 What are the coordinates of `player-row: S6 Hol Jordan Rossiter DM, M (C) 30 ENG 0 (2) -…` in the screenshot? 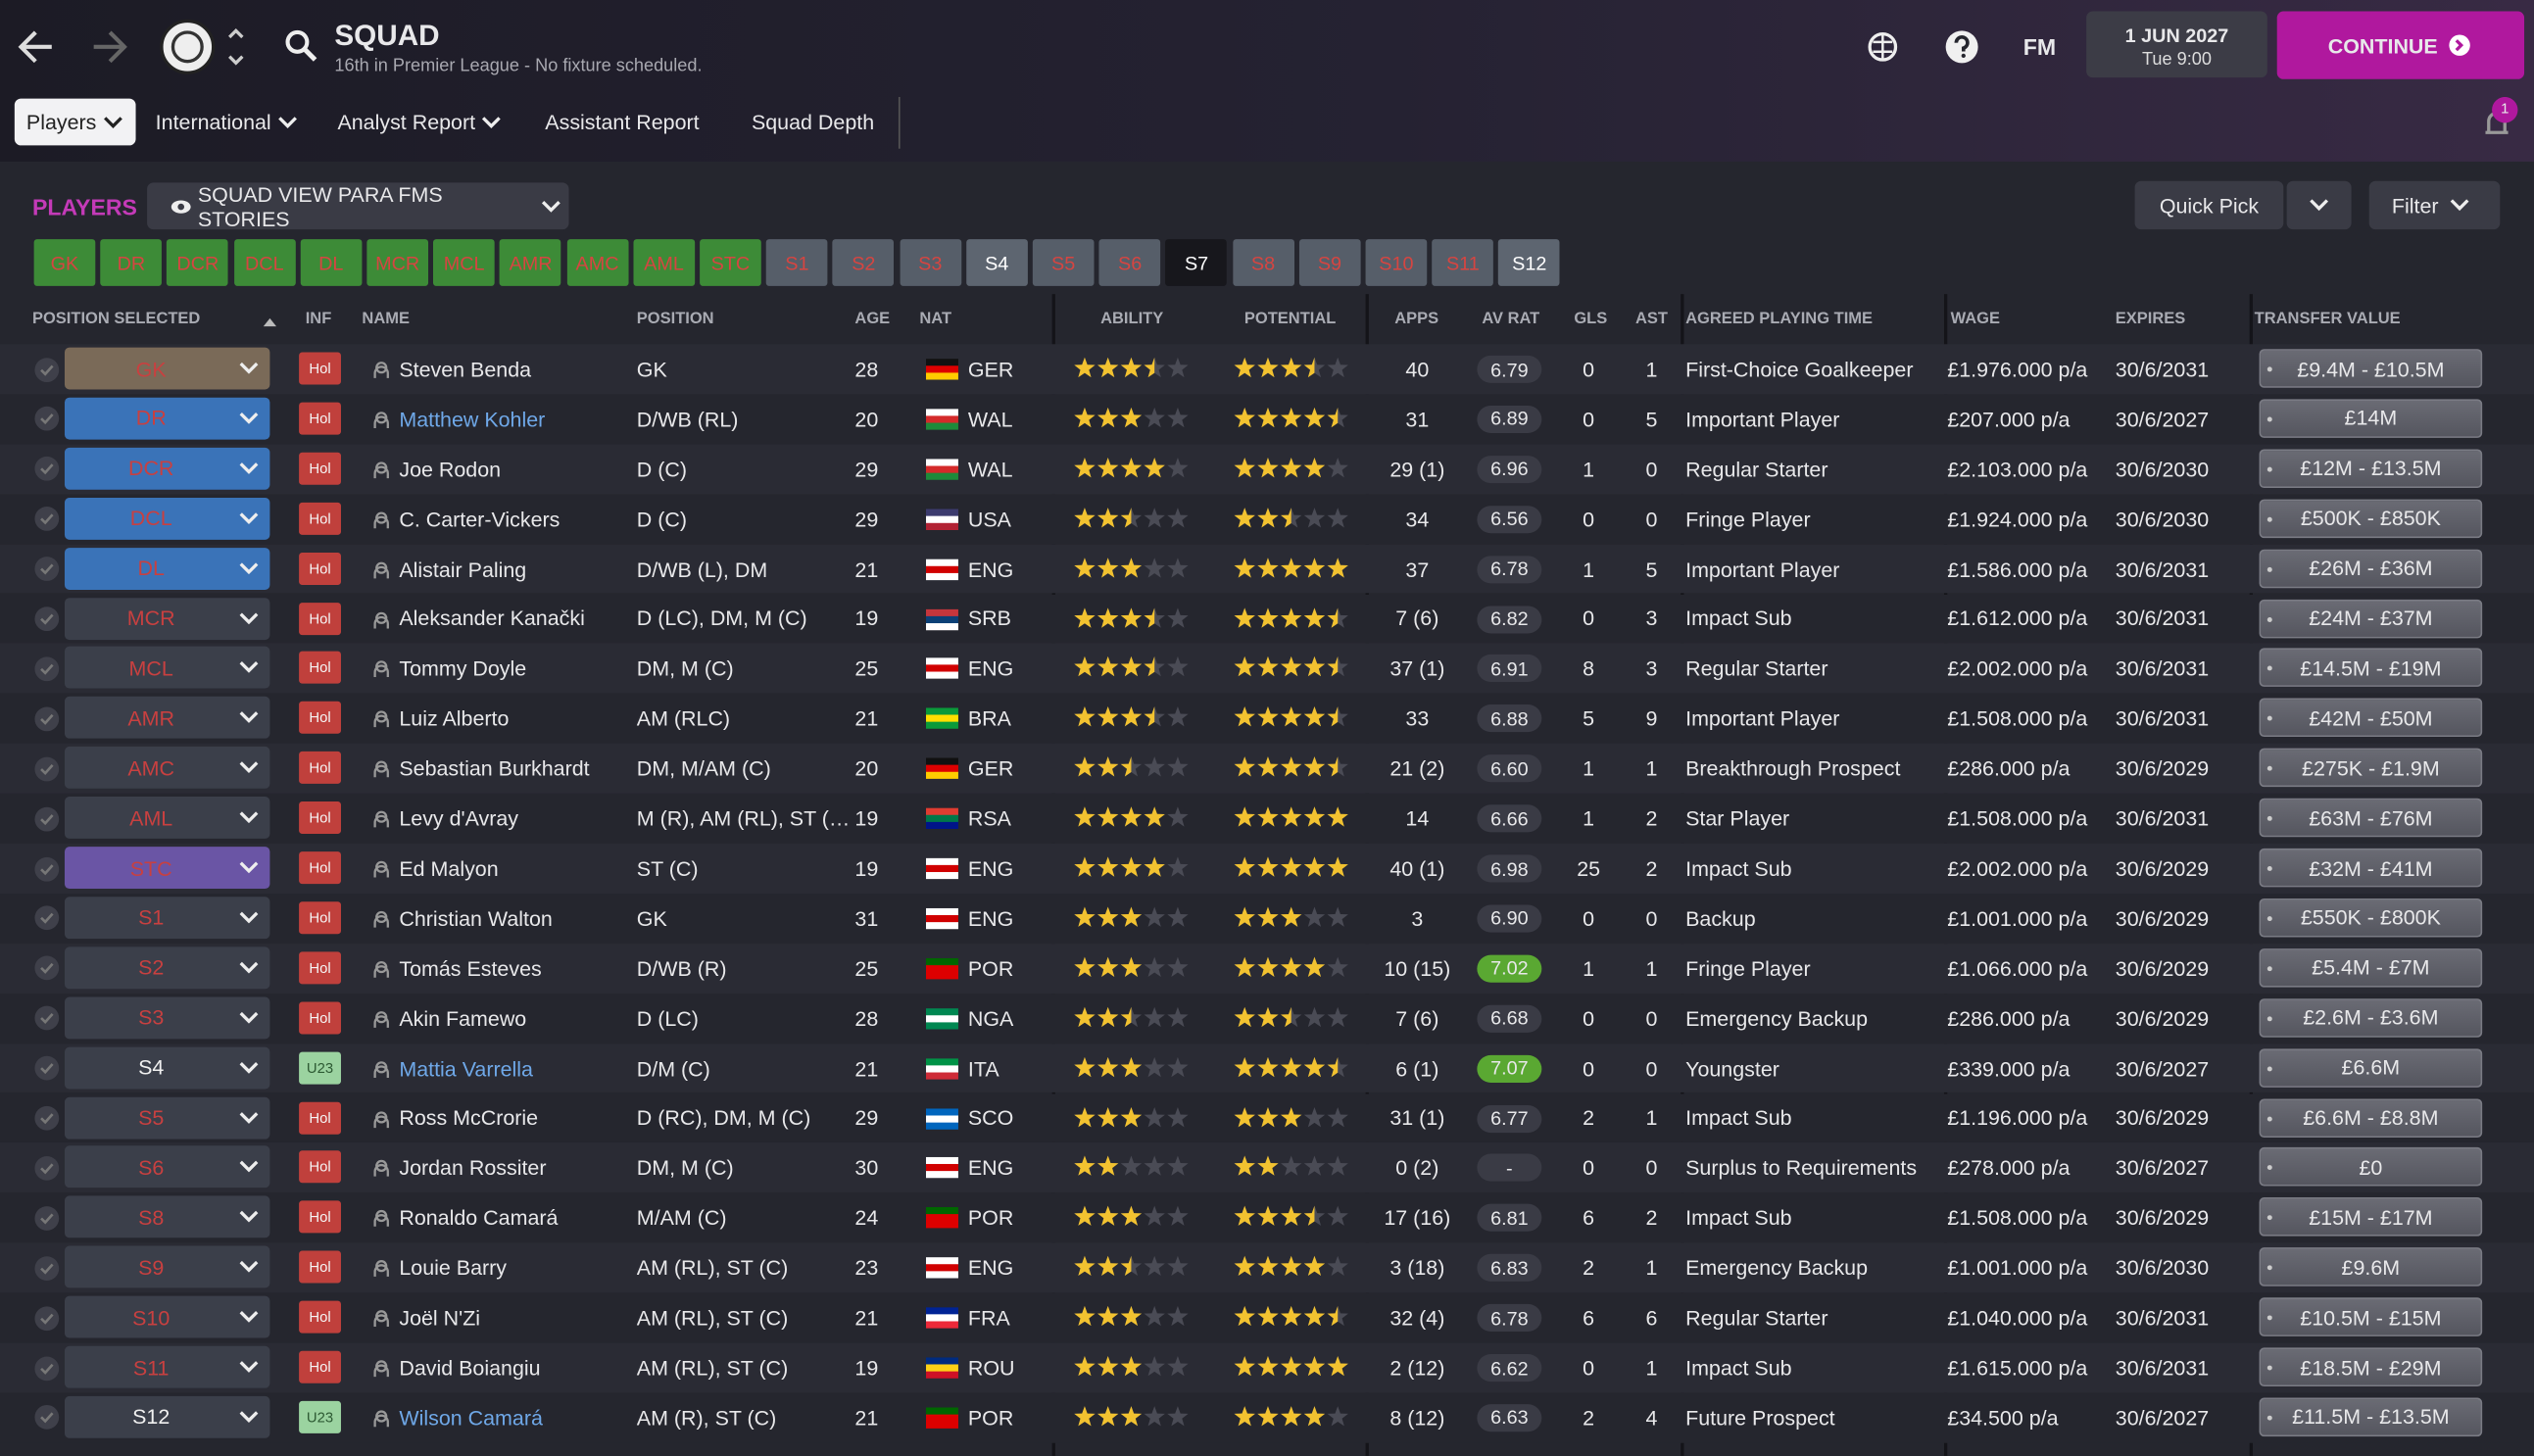 It's located at (1267, 1167).